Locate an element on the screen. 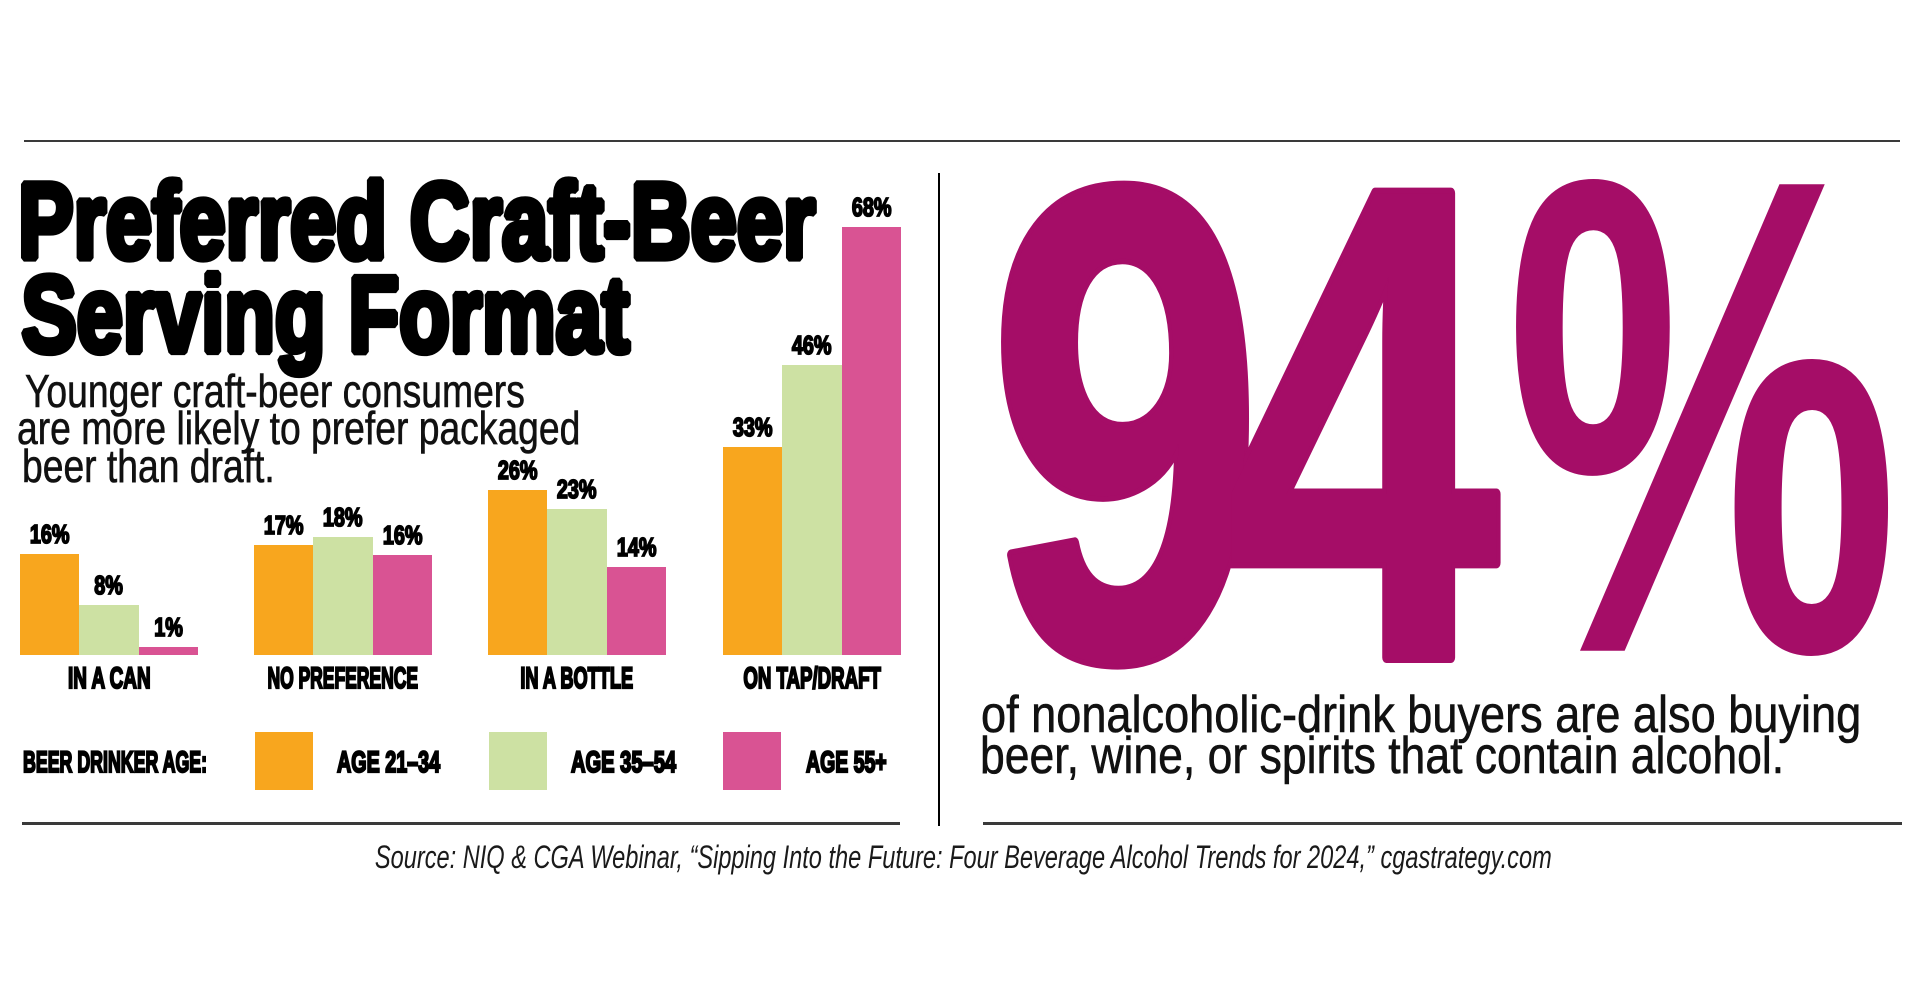  svg-text: Preferred Craft-Beer is located at coordinates (416, 221).